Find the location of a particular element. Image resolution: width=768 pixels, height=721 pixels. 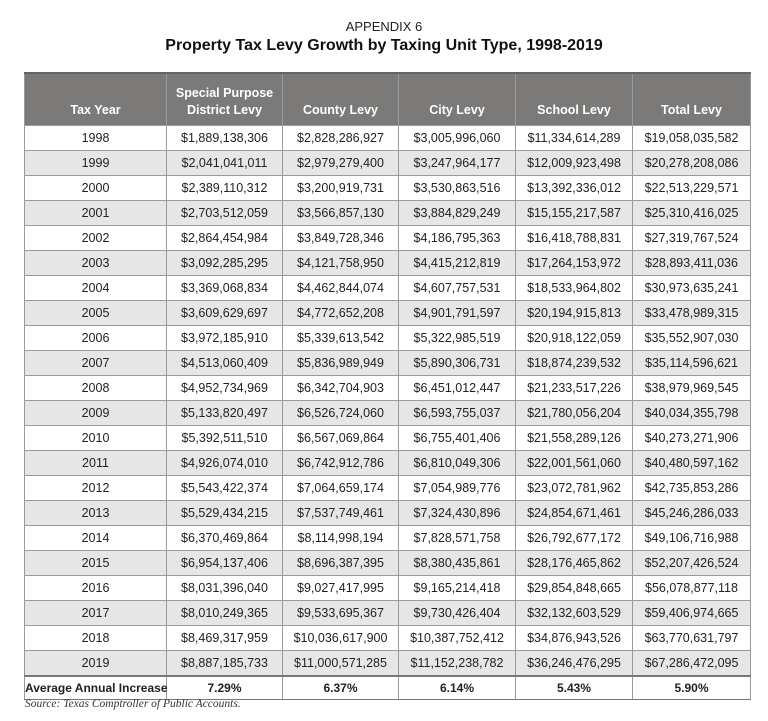

cell-total-levy: $35,552,907,030 is located at coordinates (691, 338).